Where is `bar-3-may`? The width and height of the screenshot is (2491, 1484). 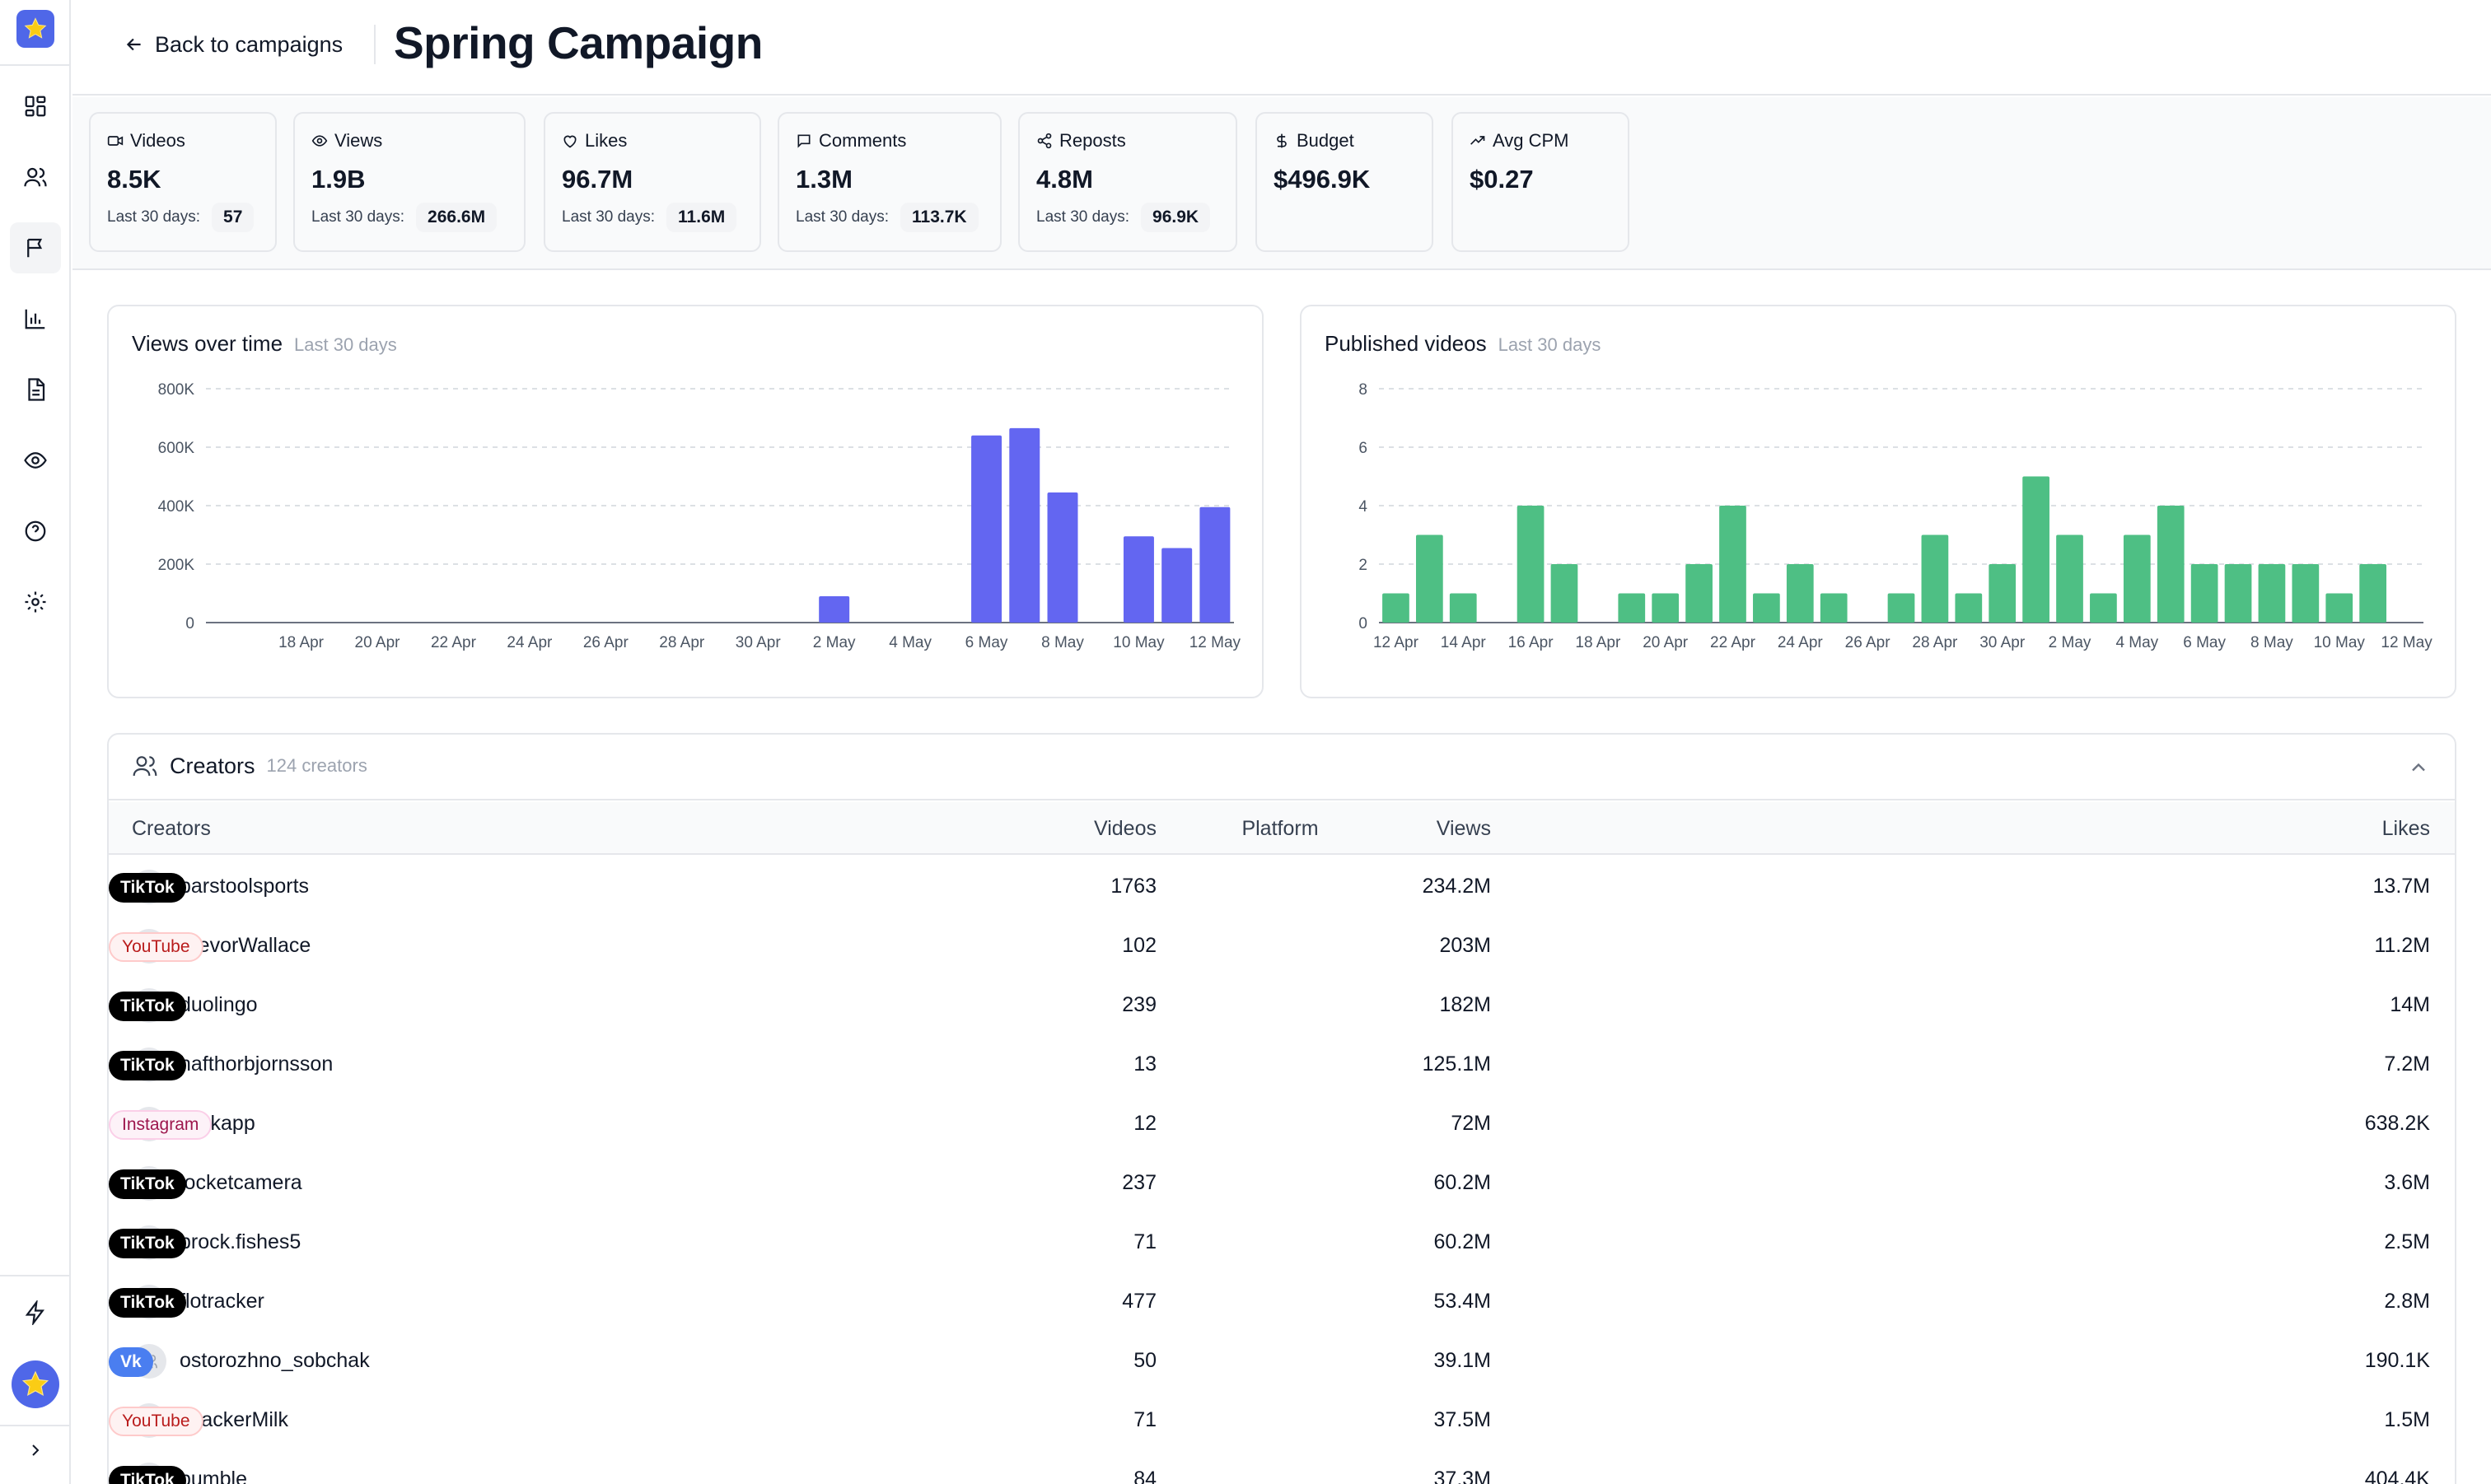 bar-3-may is located at coordinates (2104, 608).